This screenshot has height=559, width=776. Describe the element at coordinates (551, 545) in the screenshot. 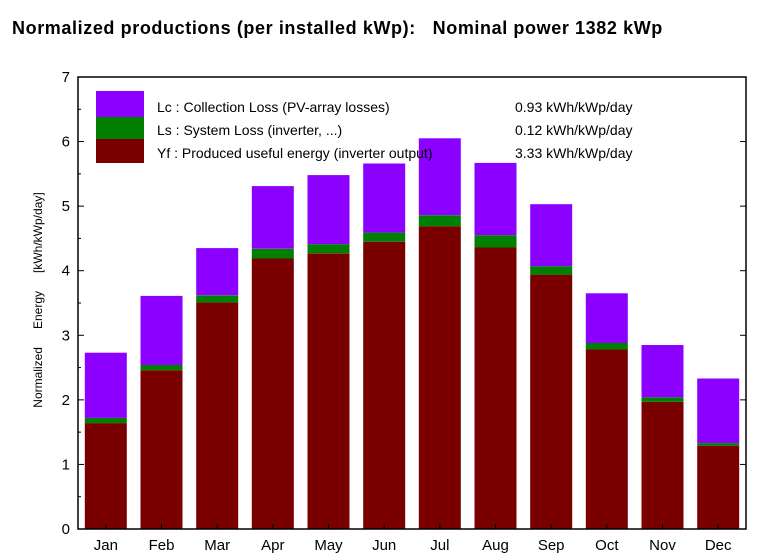

I see `x-tick-label-sep: Sep` at that location.